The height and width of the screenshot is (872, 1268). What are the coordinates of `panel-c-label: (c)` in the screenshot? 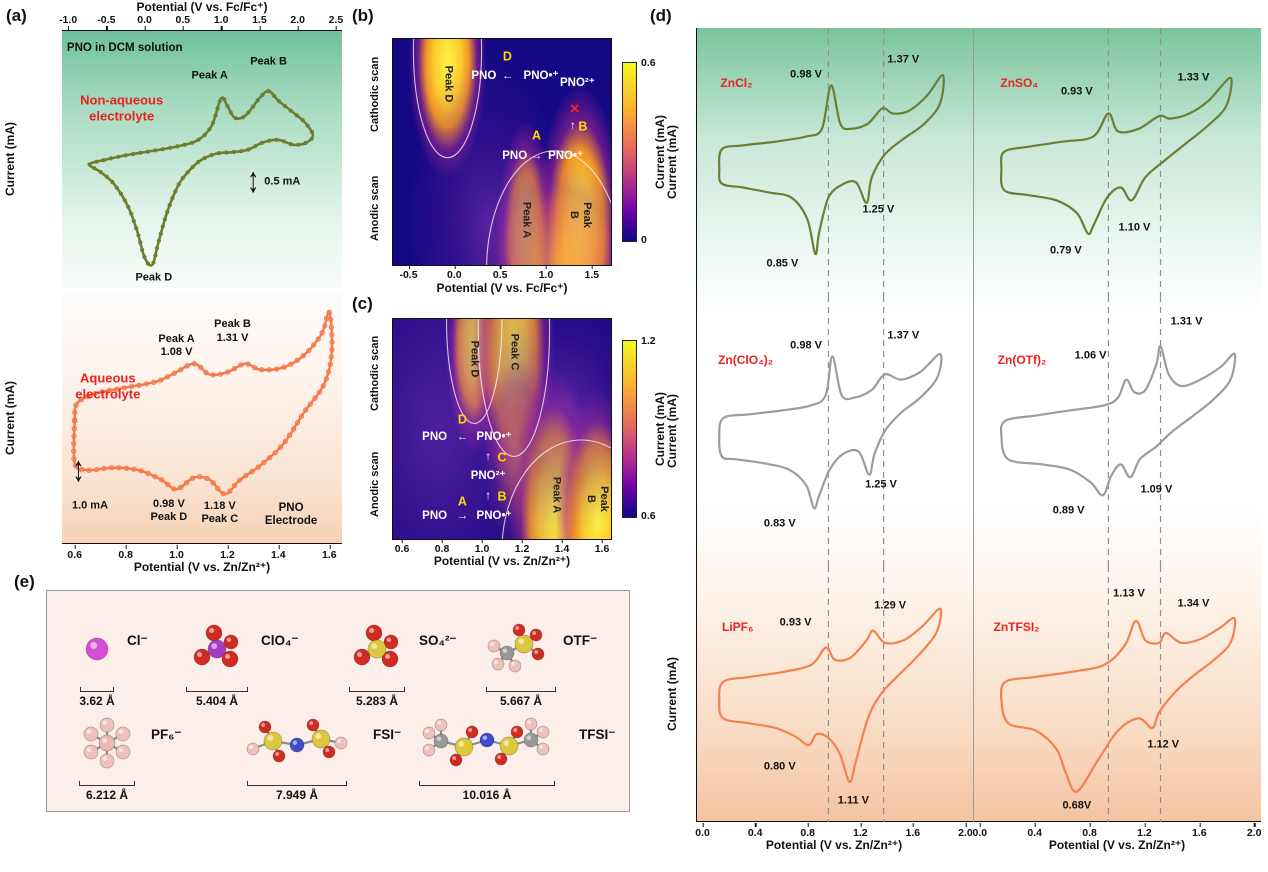 It's located at (362, 303).